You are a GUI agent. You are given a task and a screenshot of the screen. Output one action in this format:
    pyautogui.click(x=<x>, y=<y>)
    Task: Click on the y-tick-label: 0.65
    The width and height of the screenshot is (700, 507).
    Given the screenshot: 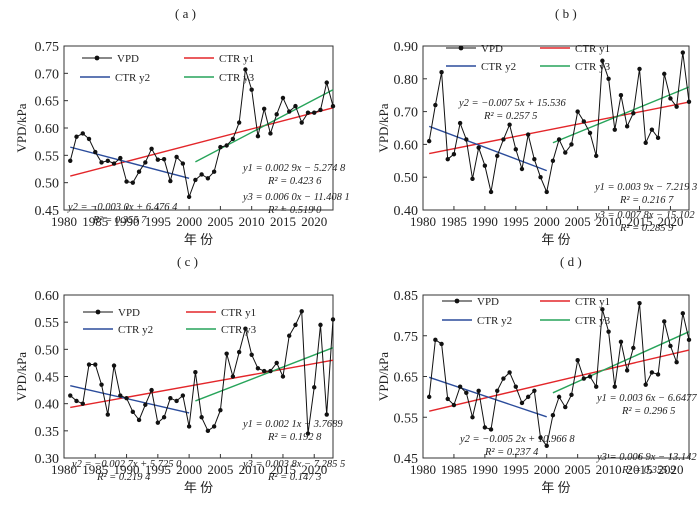 What is the action you would take?
    pyautogui.click(x=47, y=102)
    